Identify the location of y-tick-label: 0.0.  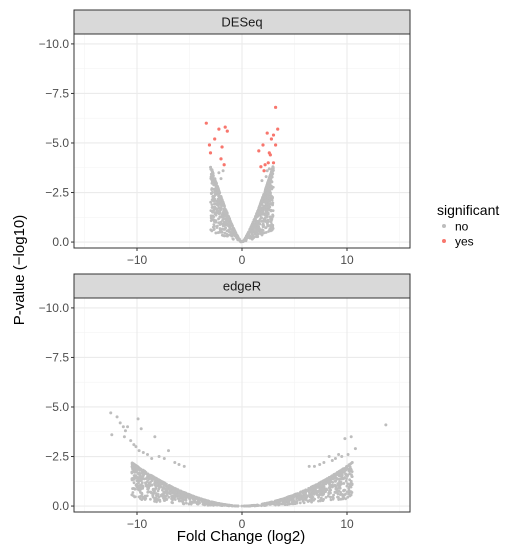
(60, 242).